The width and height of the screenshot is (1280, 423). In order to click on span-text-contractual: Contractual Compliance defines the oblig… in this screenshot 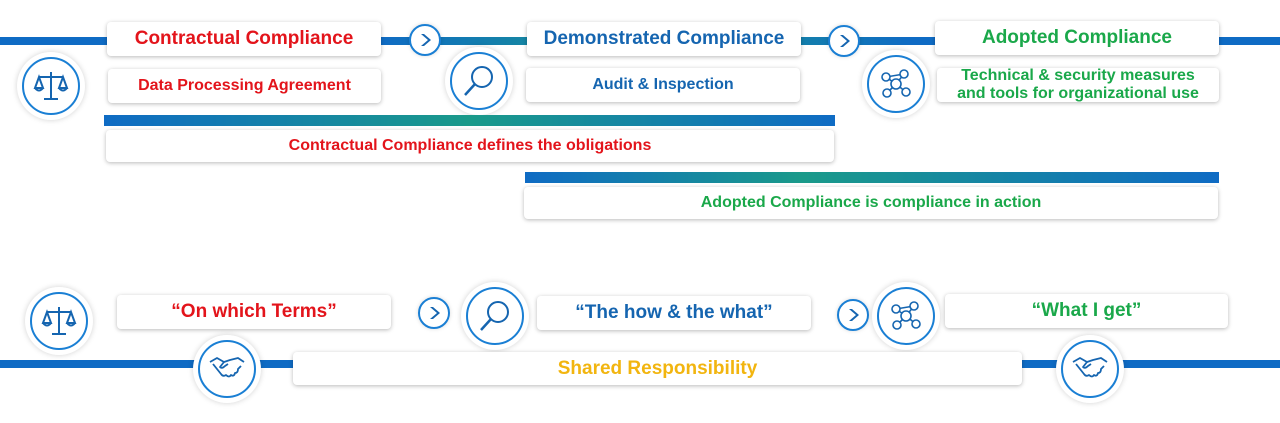, I will do `click(470, 145)`.